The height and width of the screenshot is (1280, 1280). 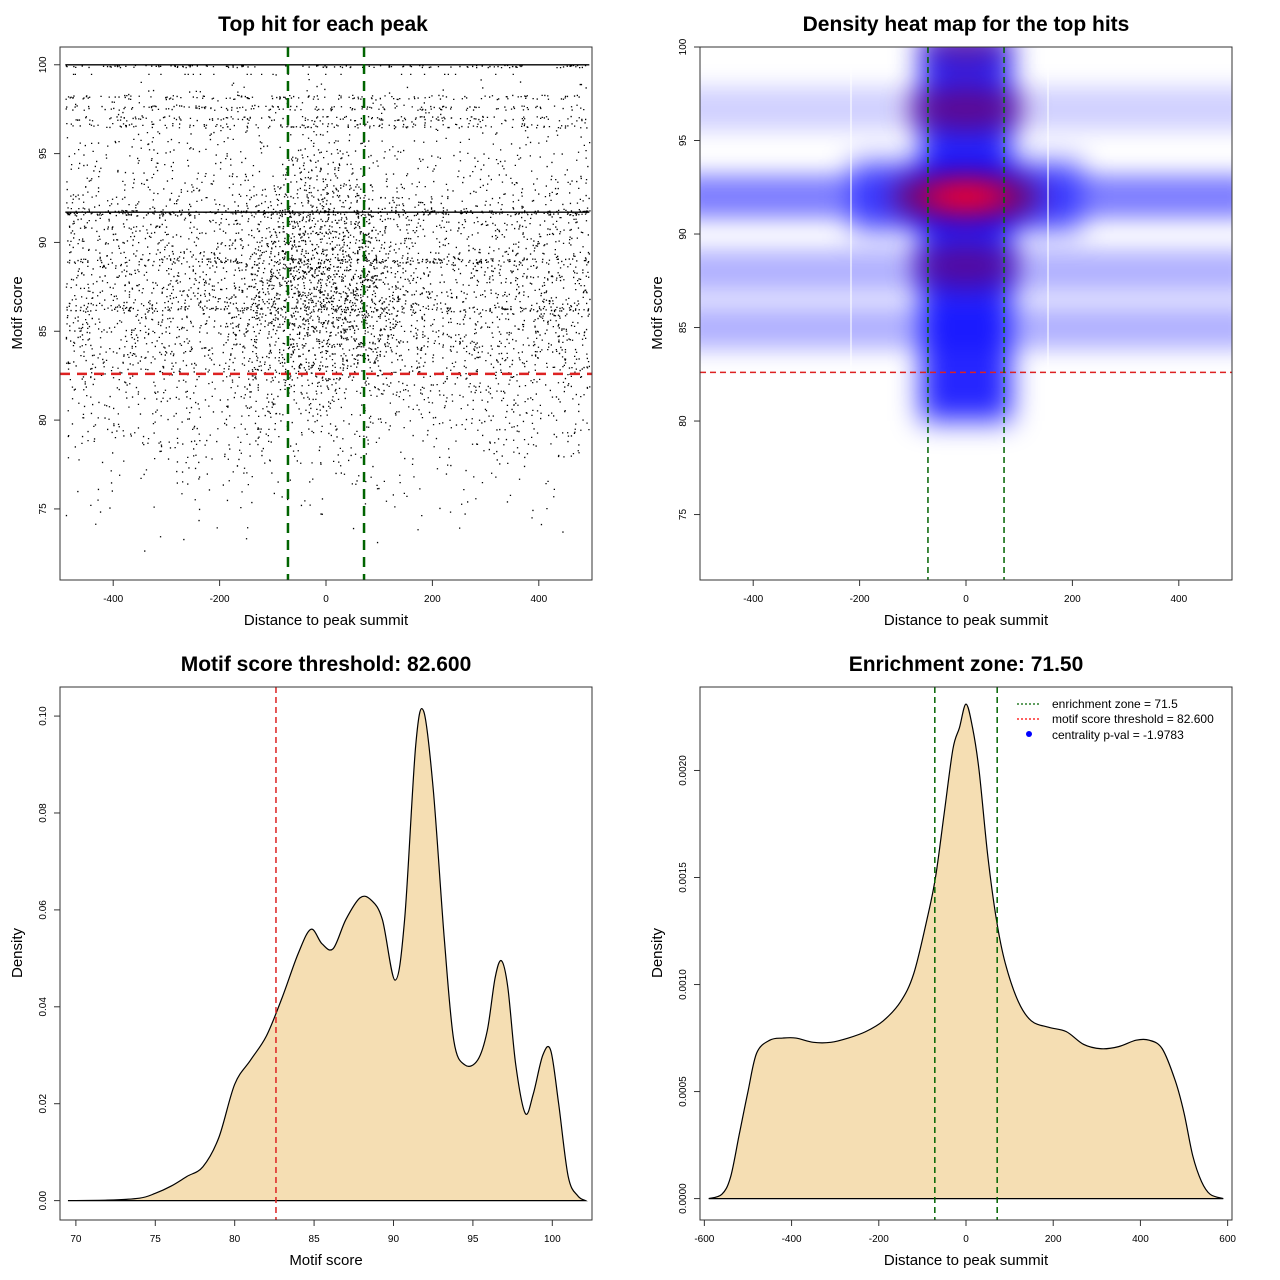 I want to click on heatmap-title: Density heat map for the top hits, so click(x=966, y=24).